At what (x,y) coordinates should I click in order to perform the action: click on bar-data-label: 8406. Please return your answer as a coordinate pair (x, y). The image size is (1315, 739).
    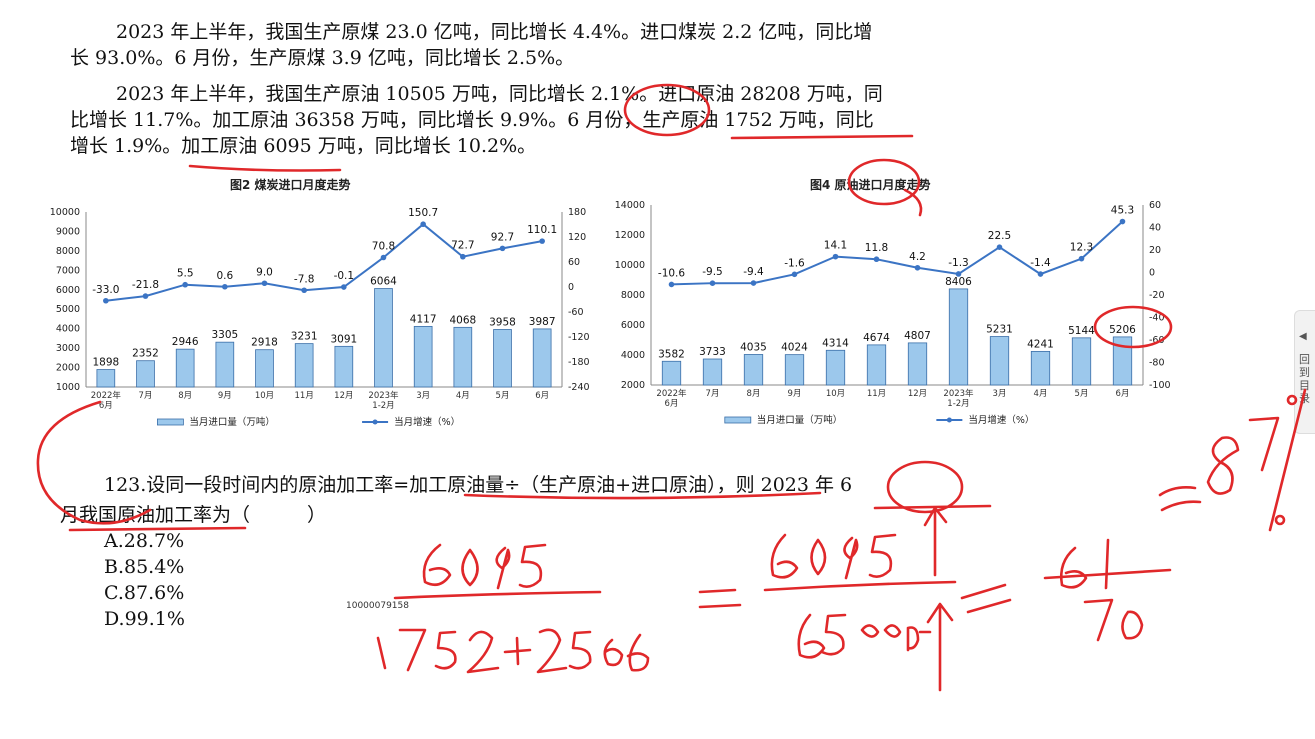
    Looking at the image, I should click on (958, 282).